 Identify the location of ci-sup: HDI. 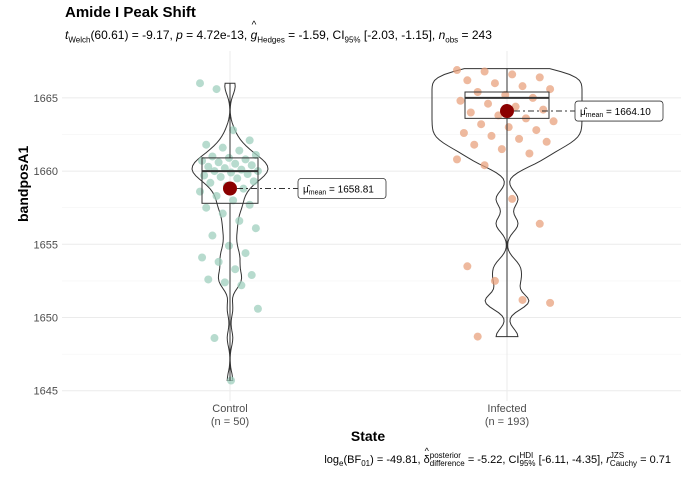
(526, 455).